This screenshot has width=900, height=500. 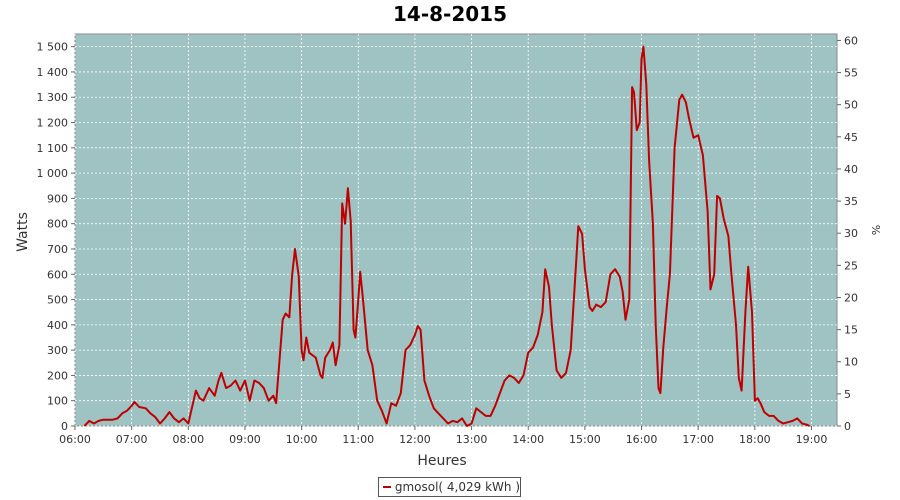 What do you see at coordinates (387, 487) in the screenshot?
I see `legend-swatch` at bounding box center [387, 487].